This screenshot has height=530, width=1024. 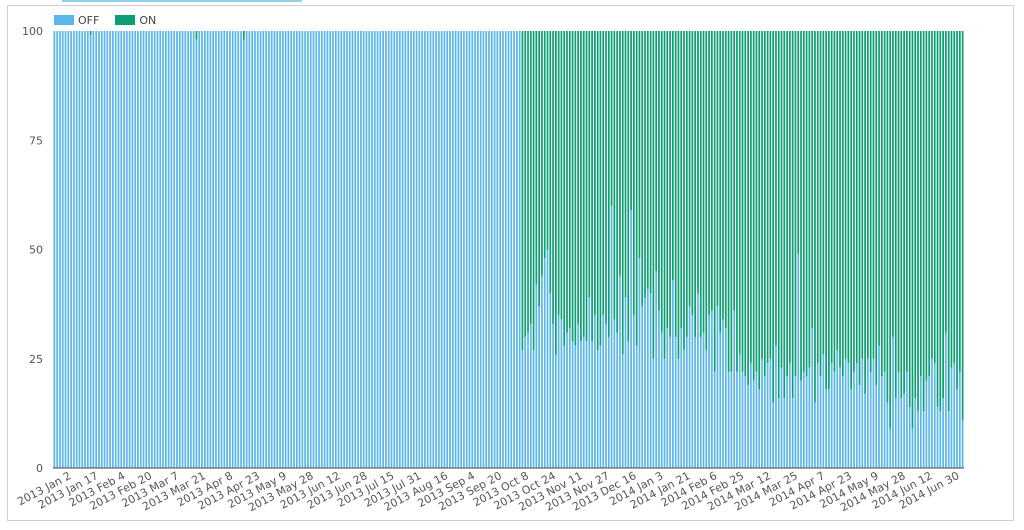 What do you see at coordinates (32, 31) in the screenshot?
I see `y-tick-label: 100` at bounding box center [32, 31].